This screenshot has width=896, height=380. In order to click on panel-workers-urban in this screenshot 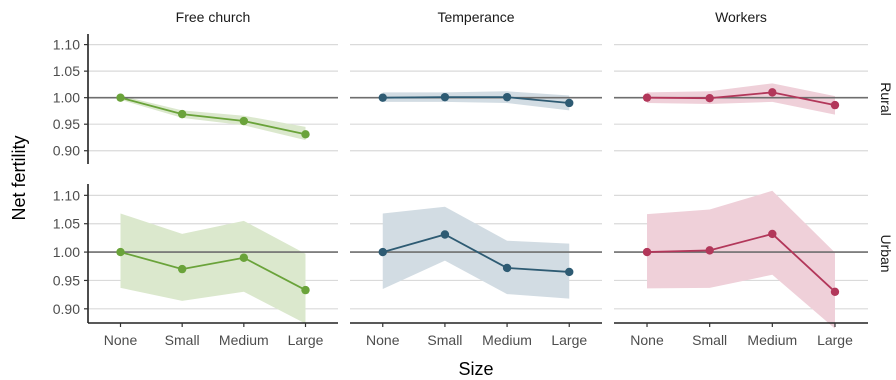, I will do `click(741, 259)`.